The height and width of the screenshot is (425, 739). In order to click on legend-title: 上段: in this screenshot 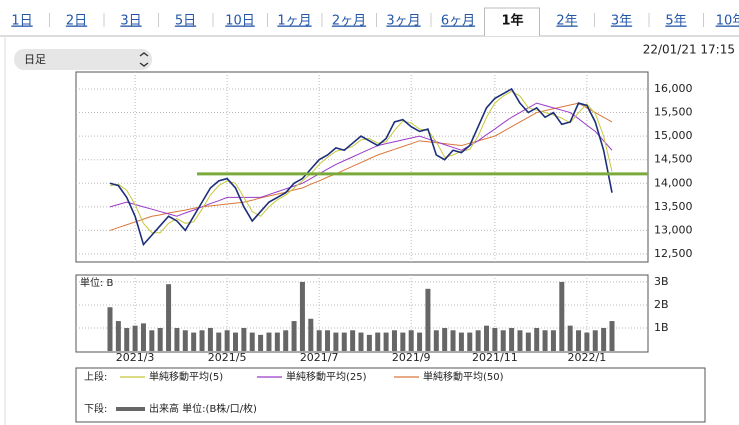, I will do `click(95, 376)`.